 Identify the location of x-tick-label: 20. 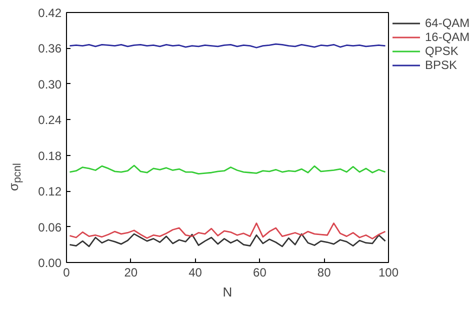
(131, 273).